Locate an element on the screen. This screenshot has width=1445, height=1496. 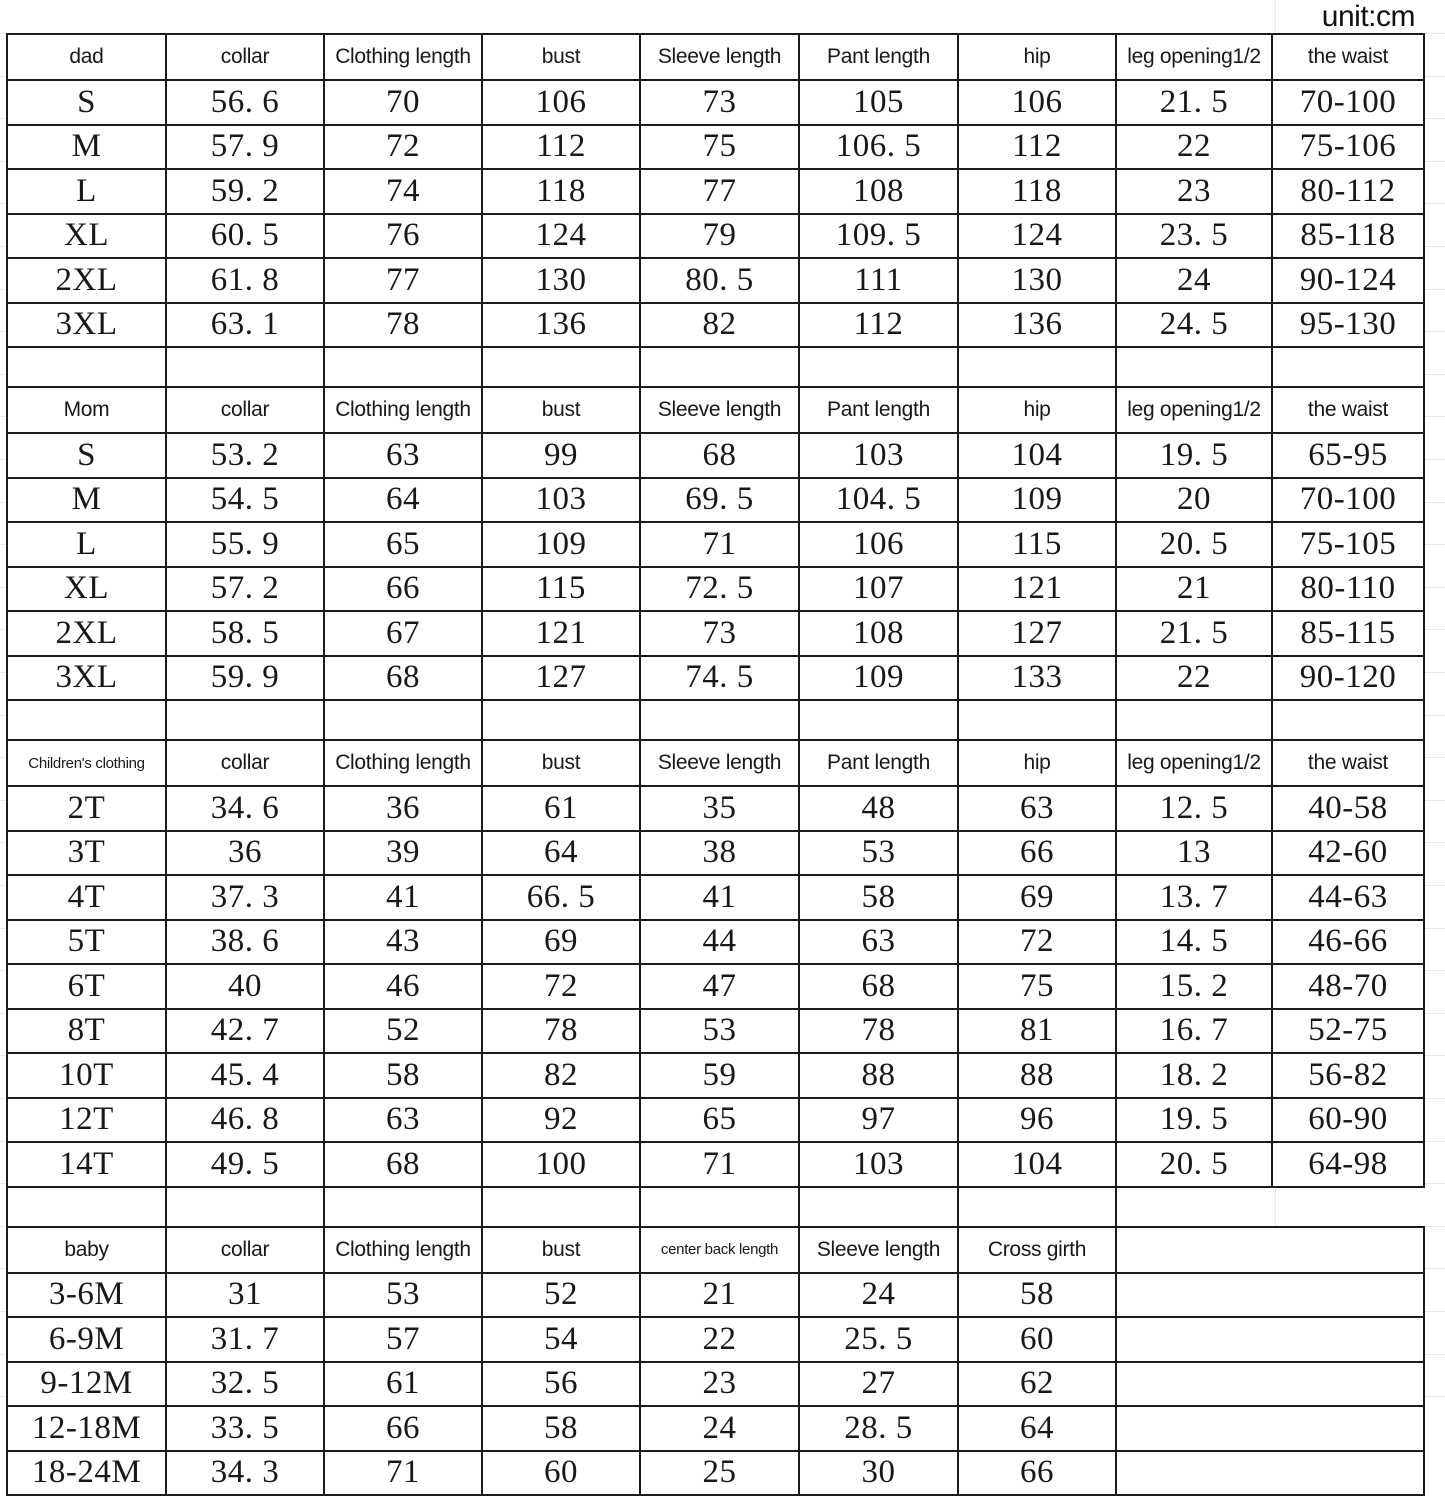
size-label: M is located at coordinates (86, 499).